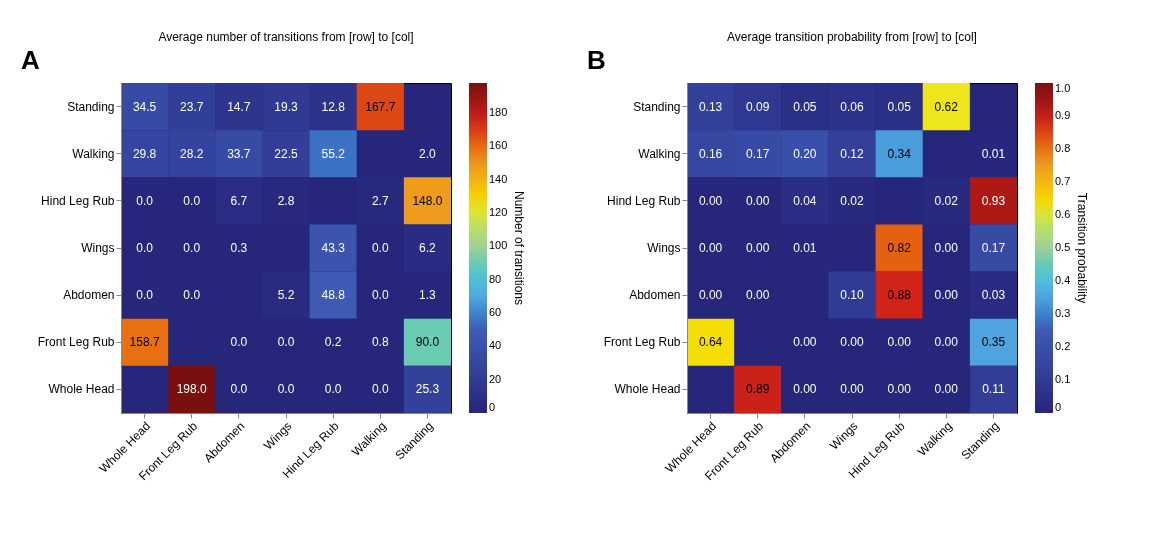  Describe the element at coordinates (993, 342) in the screenshot. I see `data-label: 0.35` at that location.